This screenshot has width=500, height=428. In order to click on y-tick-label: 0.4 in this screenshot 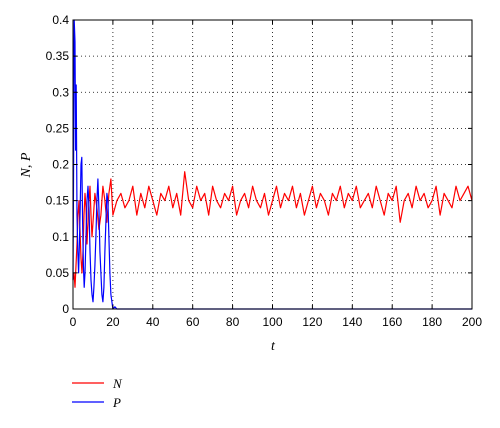, I will do `click(60, 20)`.